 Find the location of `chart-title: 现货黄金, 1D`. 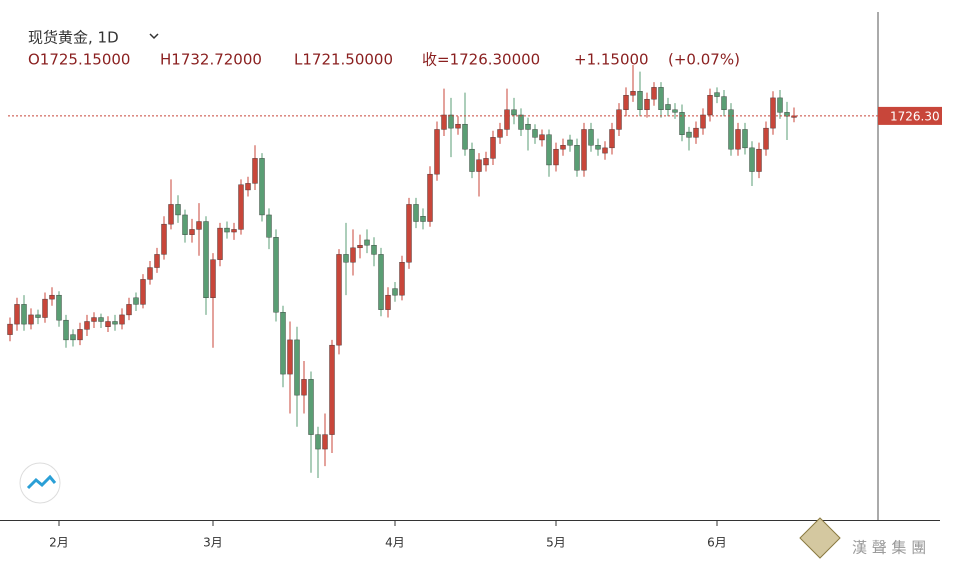

chart-title: 现货黄金, 1D is located at coordinates (73, 38).